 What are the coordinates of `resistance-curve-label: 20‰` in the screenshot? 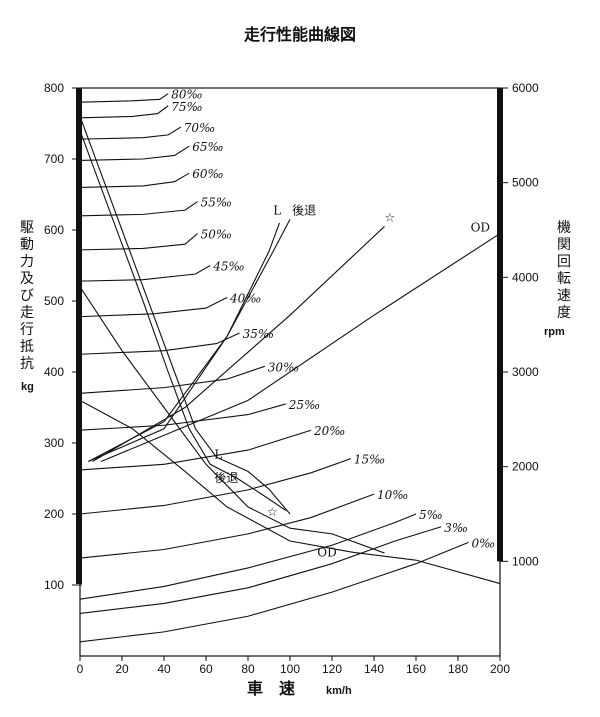 It's located at (329, 431).